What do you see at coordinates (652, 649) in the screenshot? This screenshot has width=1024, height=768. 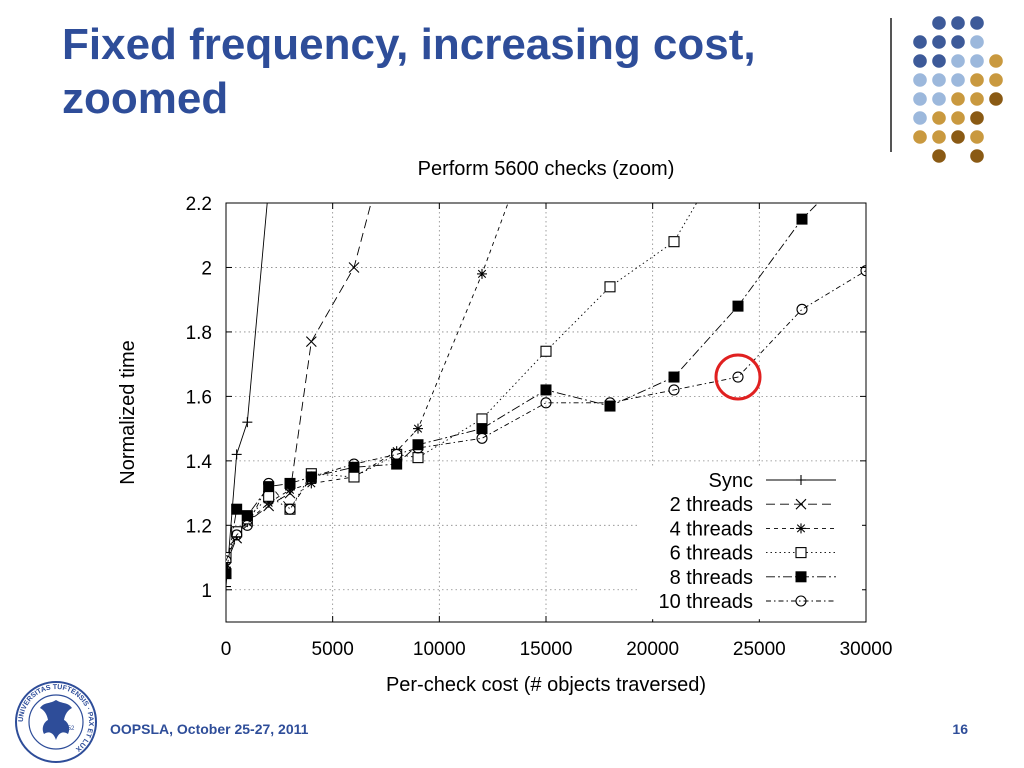 I see `x-tick-label: 20000` at bounding box center [652, 649].